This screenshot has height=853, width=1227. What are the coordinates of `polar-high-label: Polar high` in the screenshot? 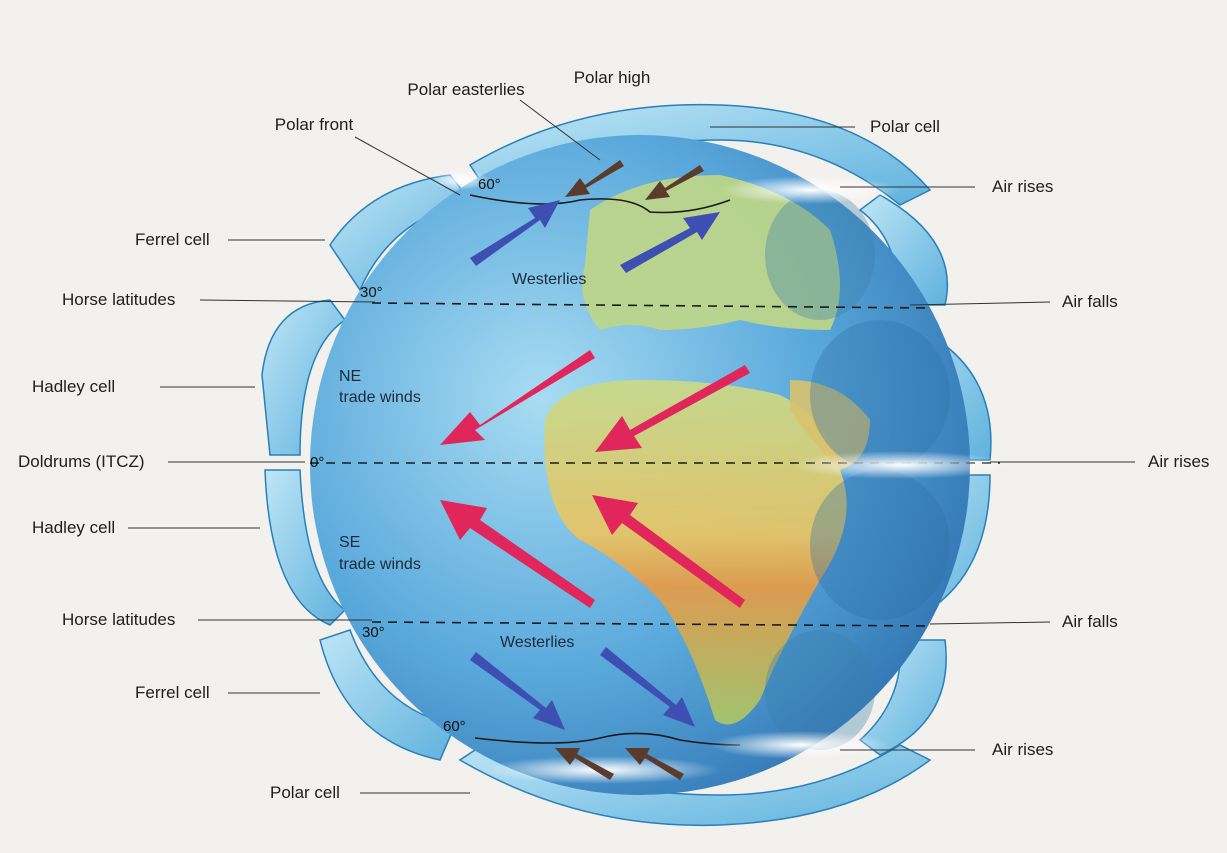 It's located at (612, 77).